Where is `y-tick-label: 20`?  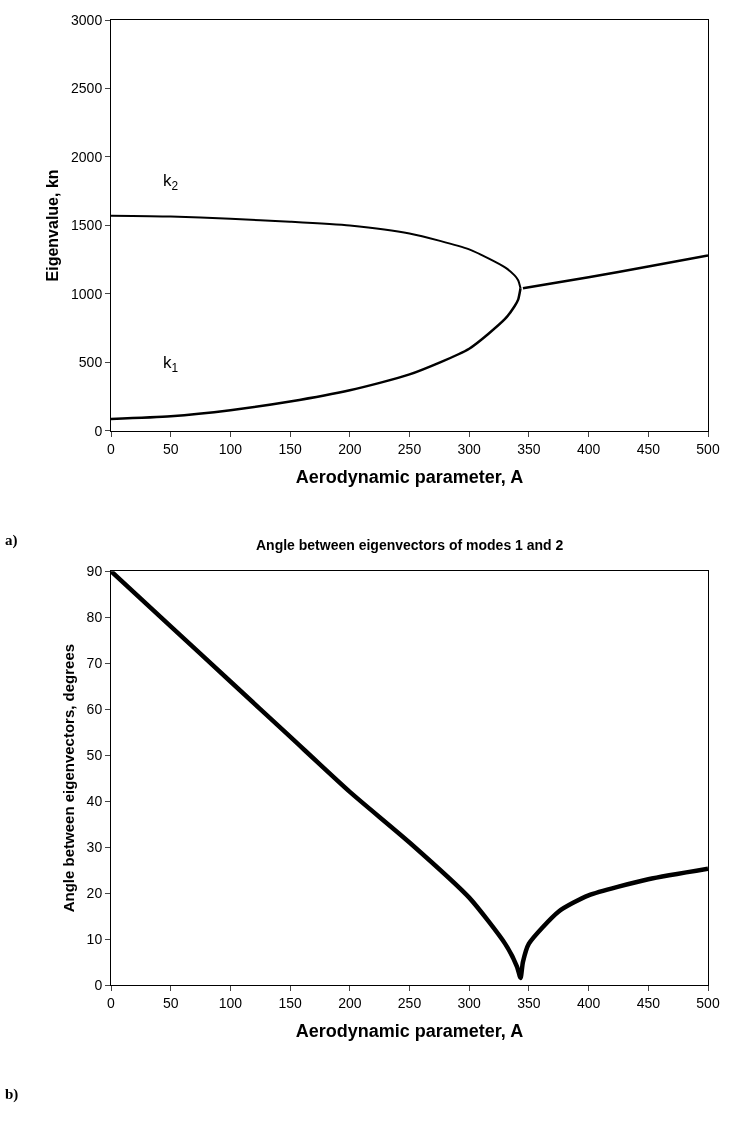 y-tick-label: 20 is located at coordinates (94, 892).